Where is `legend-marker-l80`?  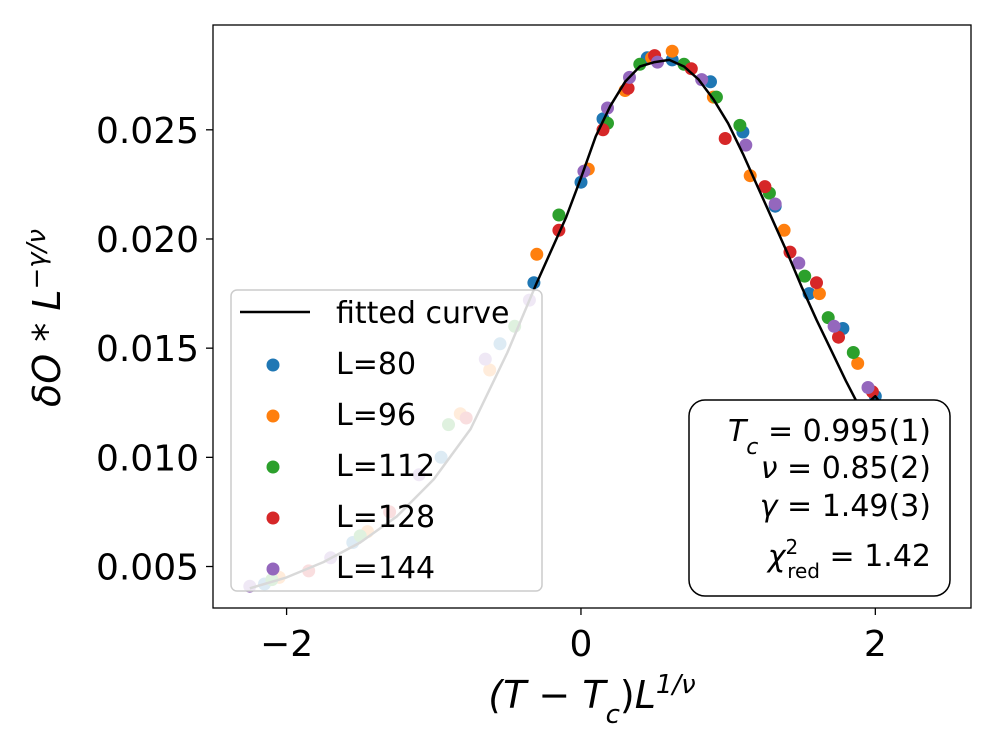
legend-marker-l80 is located at coordinates (273, 365).